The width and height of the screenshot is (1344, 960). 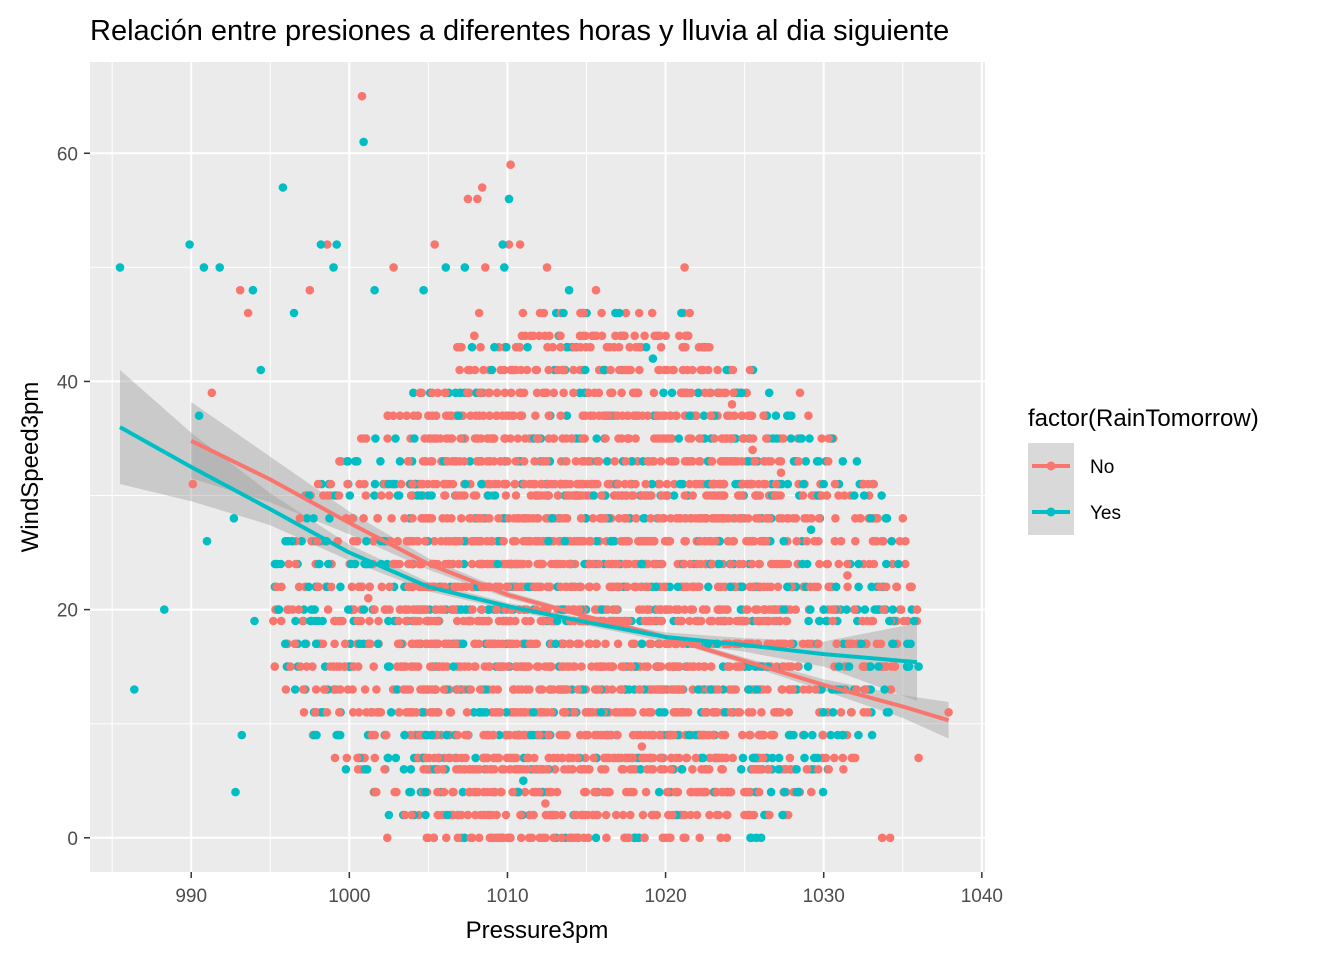 I want to click on y-tick-label: 20, so click(x=67, y=611).